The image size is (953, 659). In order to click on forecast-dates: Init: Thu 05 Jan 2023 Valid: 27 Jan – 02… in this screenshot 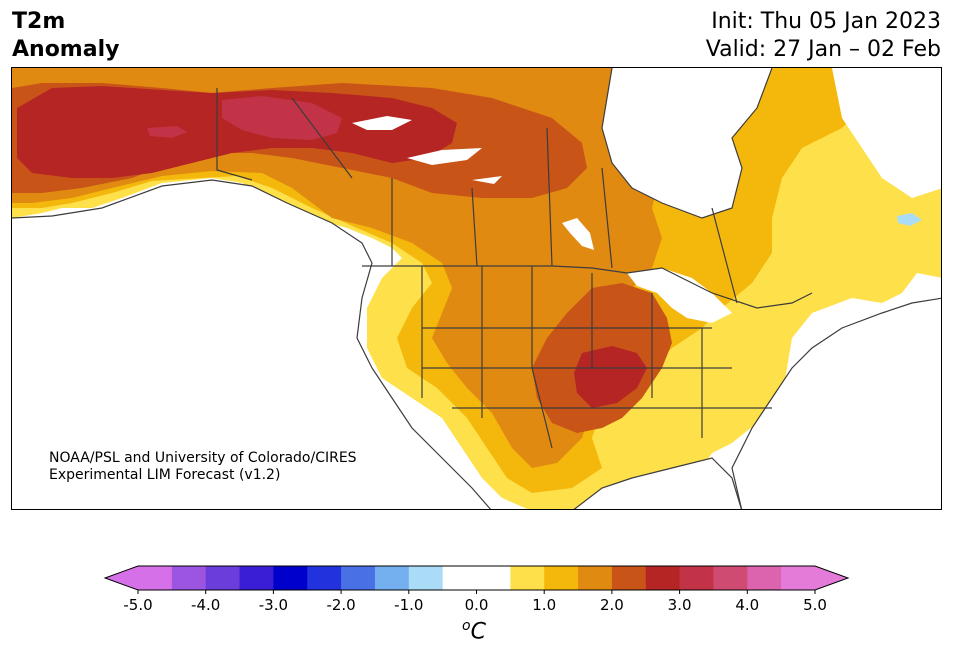, I will do `click(823, 36)`.